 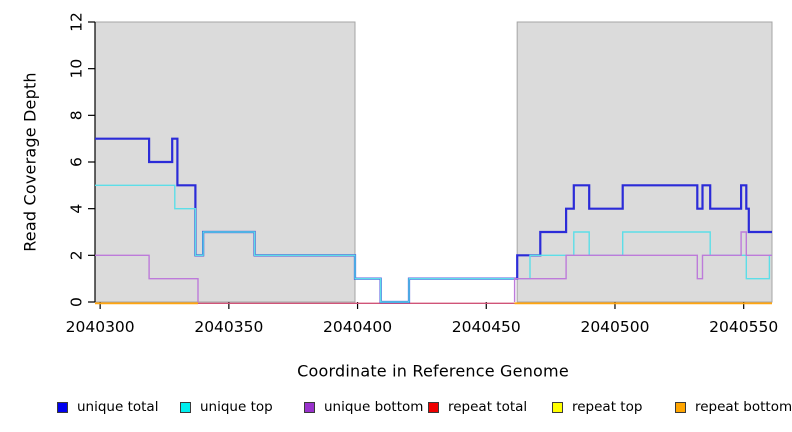 What do you see at coordinates (433, 371) in the screenshot?
I see `x-axis-title: Coordinate in Reference Genome` at bounding box center [433, 371].